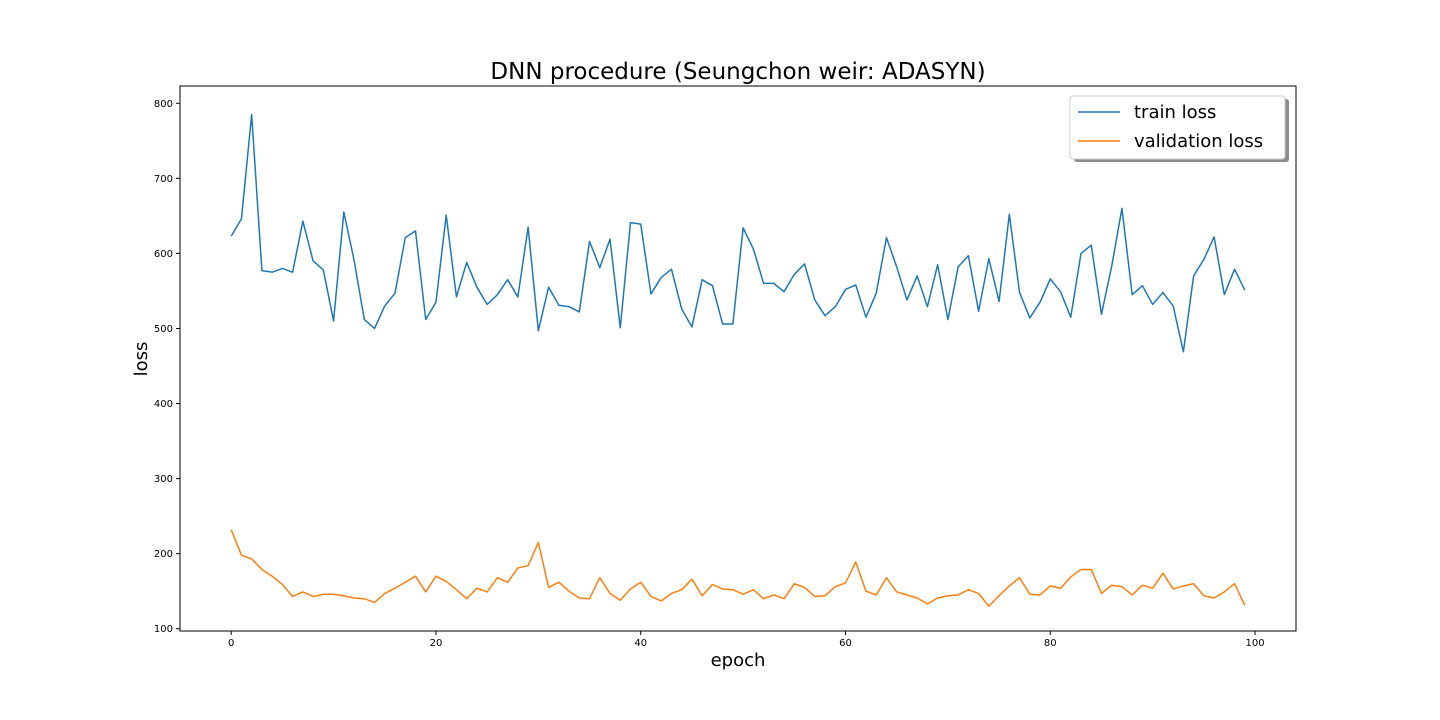 The height and width of the screenshot is (720, 1440). I want to click on legend-label-train-loss: train loss, so click(1175, 112).